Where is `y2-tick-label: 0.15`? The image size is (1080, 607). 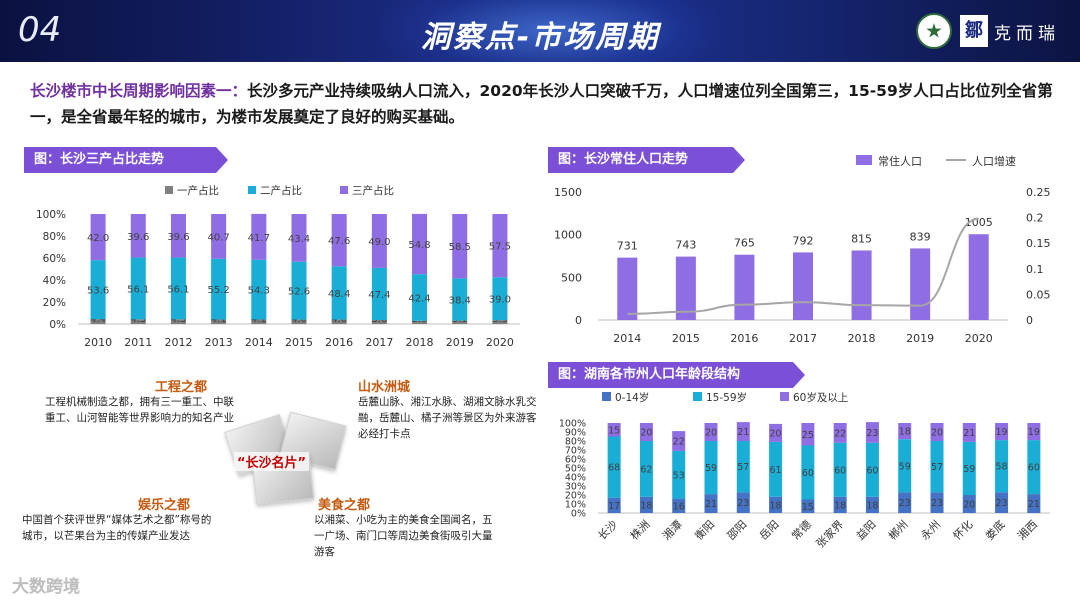 y2-tick-label: 0.15 is located at coordinates (1038, 243).